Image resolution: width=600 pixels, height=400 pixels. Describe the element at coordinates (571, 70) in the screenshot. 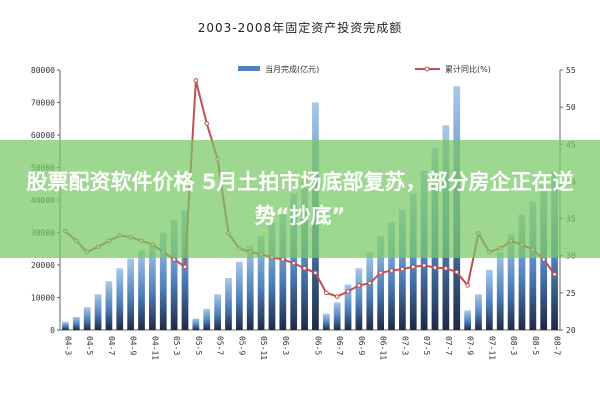

I see `y-right-tick-label: 55` at that location.